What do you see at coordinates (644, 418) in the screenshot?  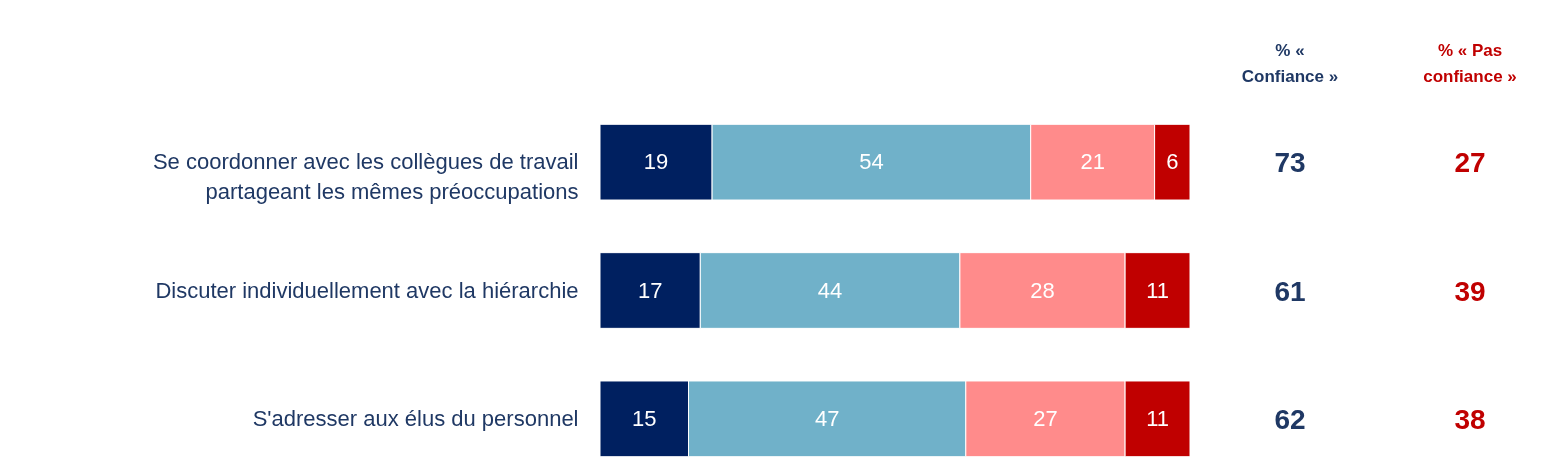 I see `data-label: 15` at bounding box center [644, 418].